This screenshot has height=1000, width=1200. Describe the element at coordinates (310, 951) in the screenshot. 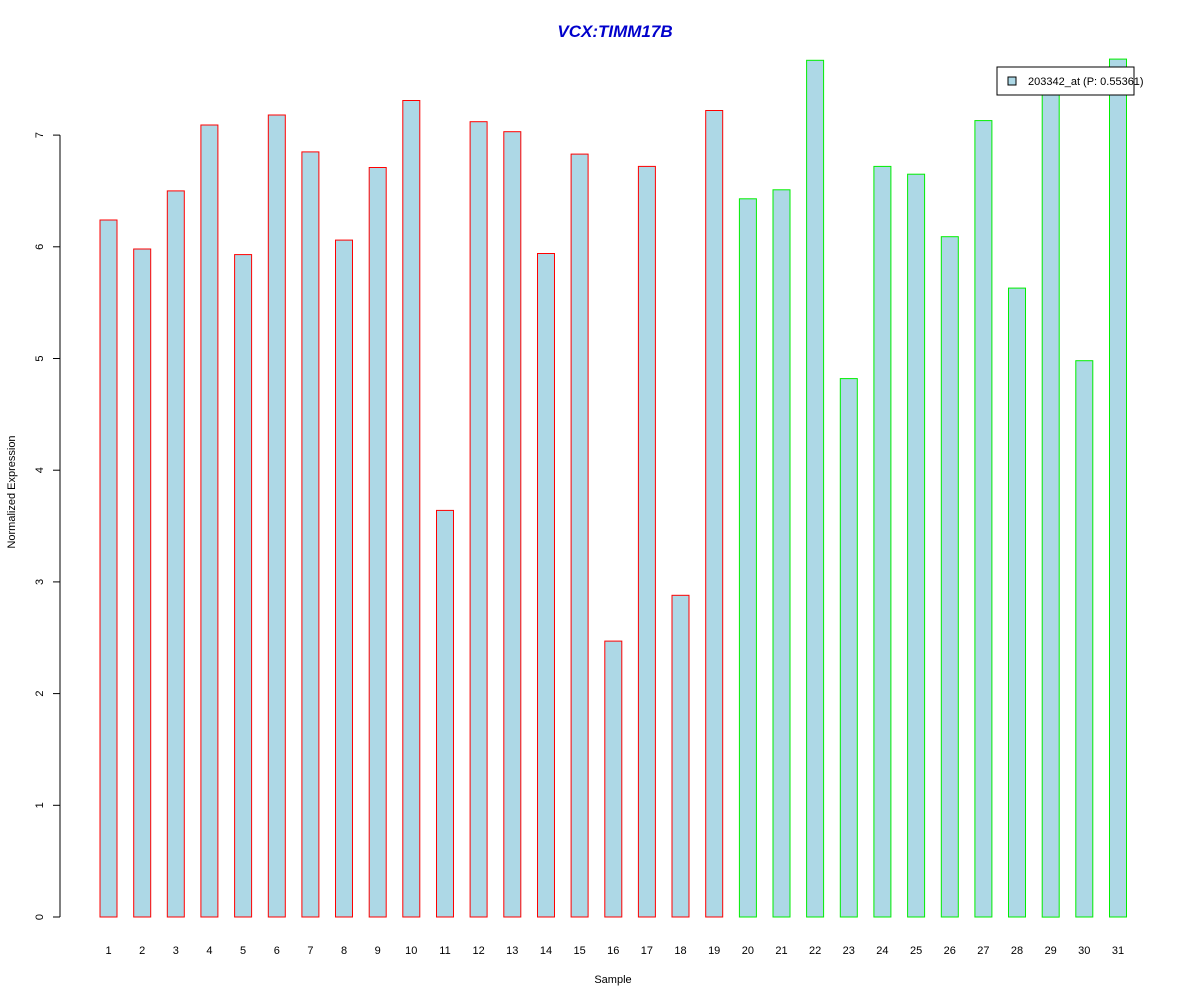

I see `x-tick-label: 7` at that location.